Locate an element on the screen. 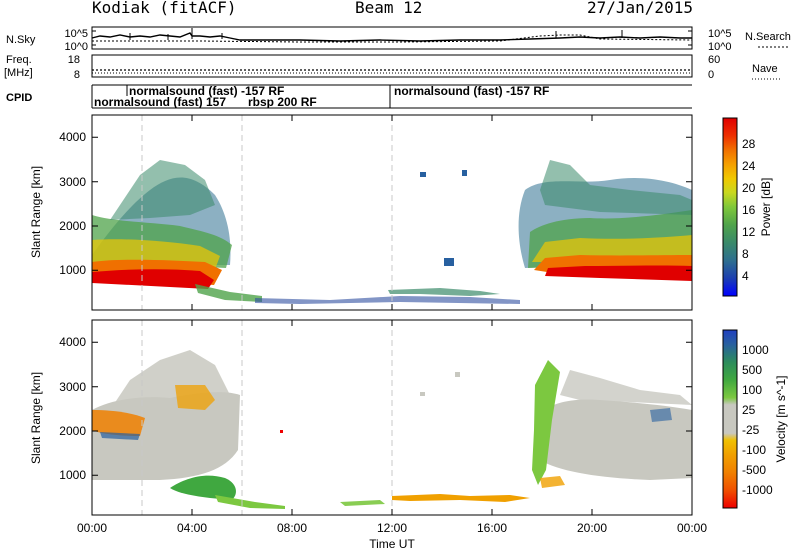 Image resolution: width=800 pixels, height=554 pixels. nsearch-label: N.Search is located at coordinates (768, 37).